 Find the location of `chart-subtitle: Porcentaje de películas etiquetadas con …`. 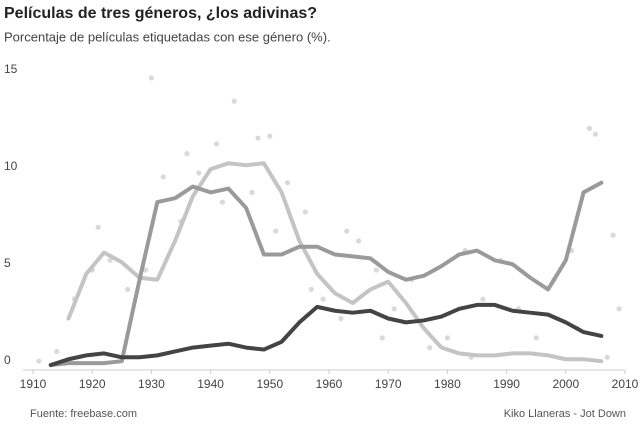

chart-subtitle: Porcentaje de películas etiquetadas con … is located at coordinates (167, 36).